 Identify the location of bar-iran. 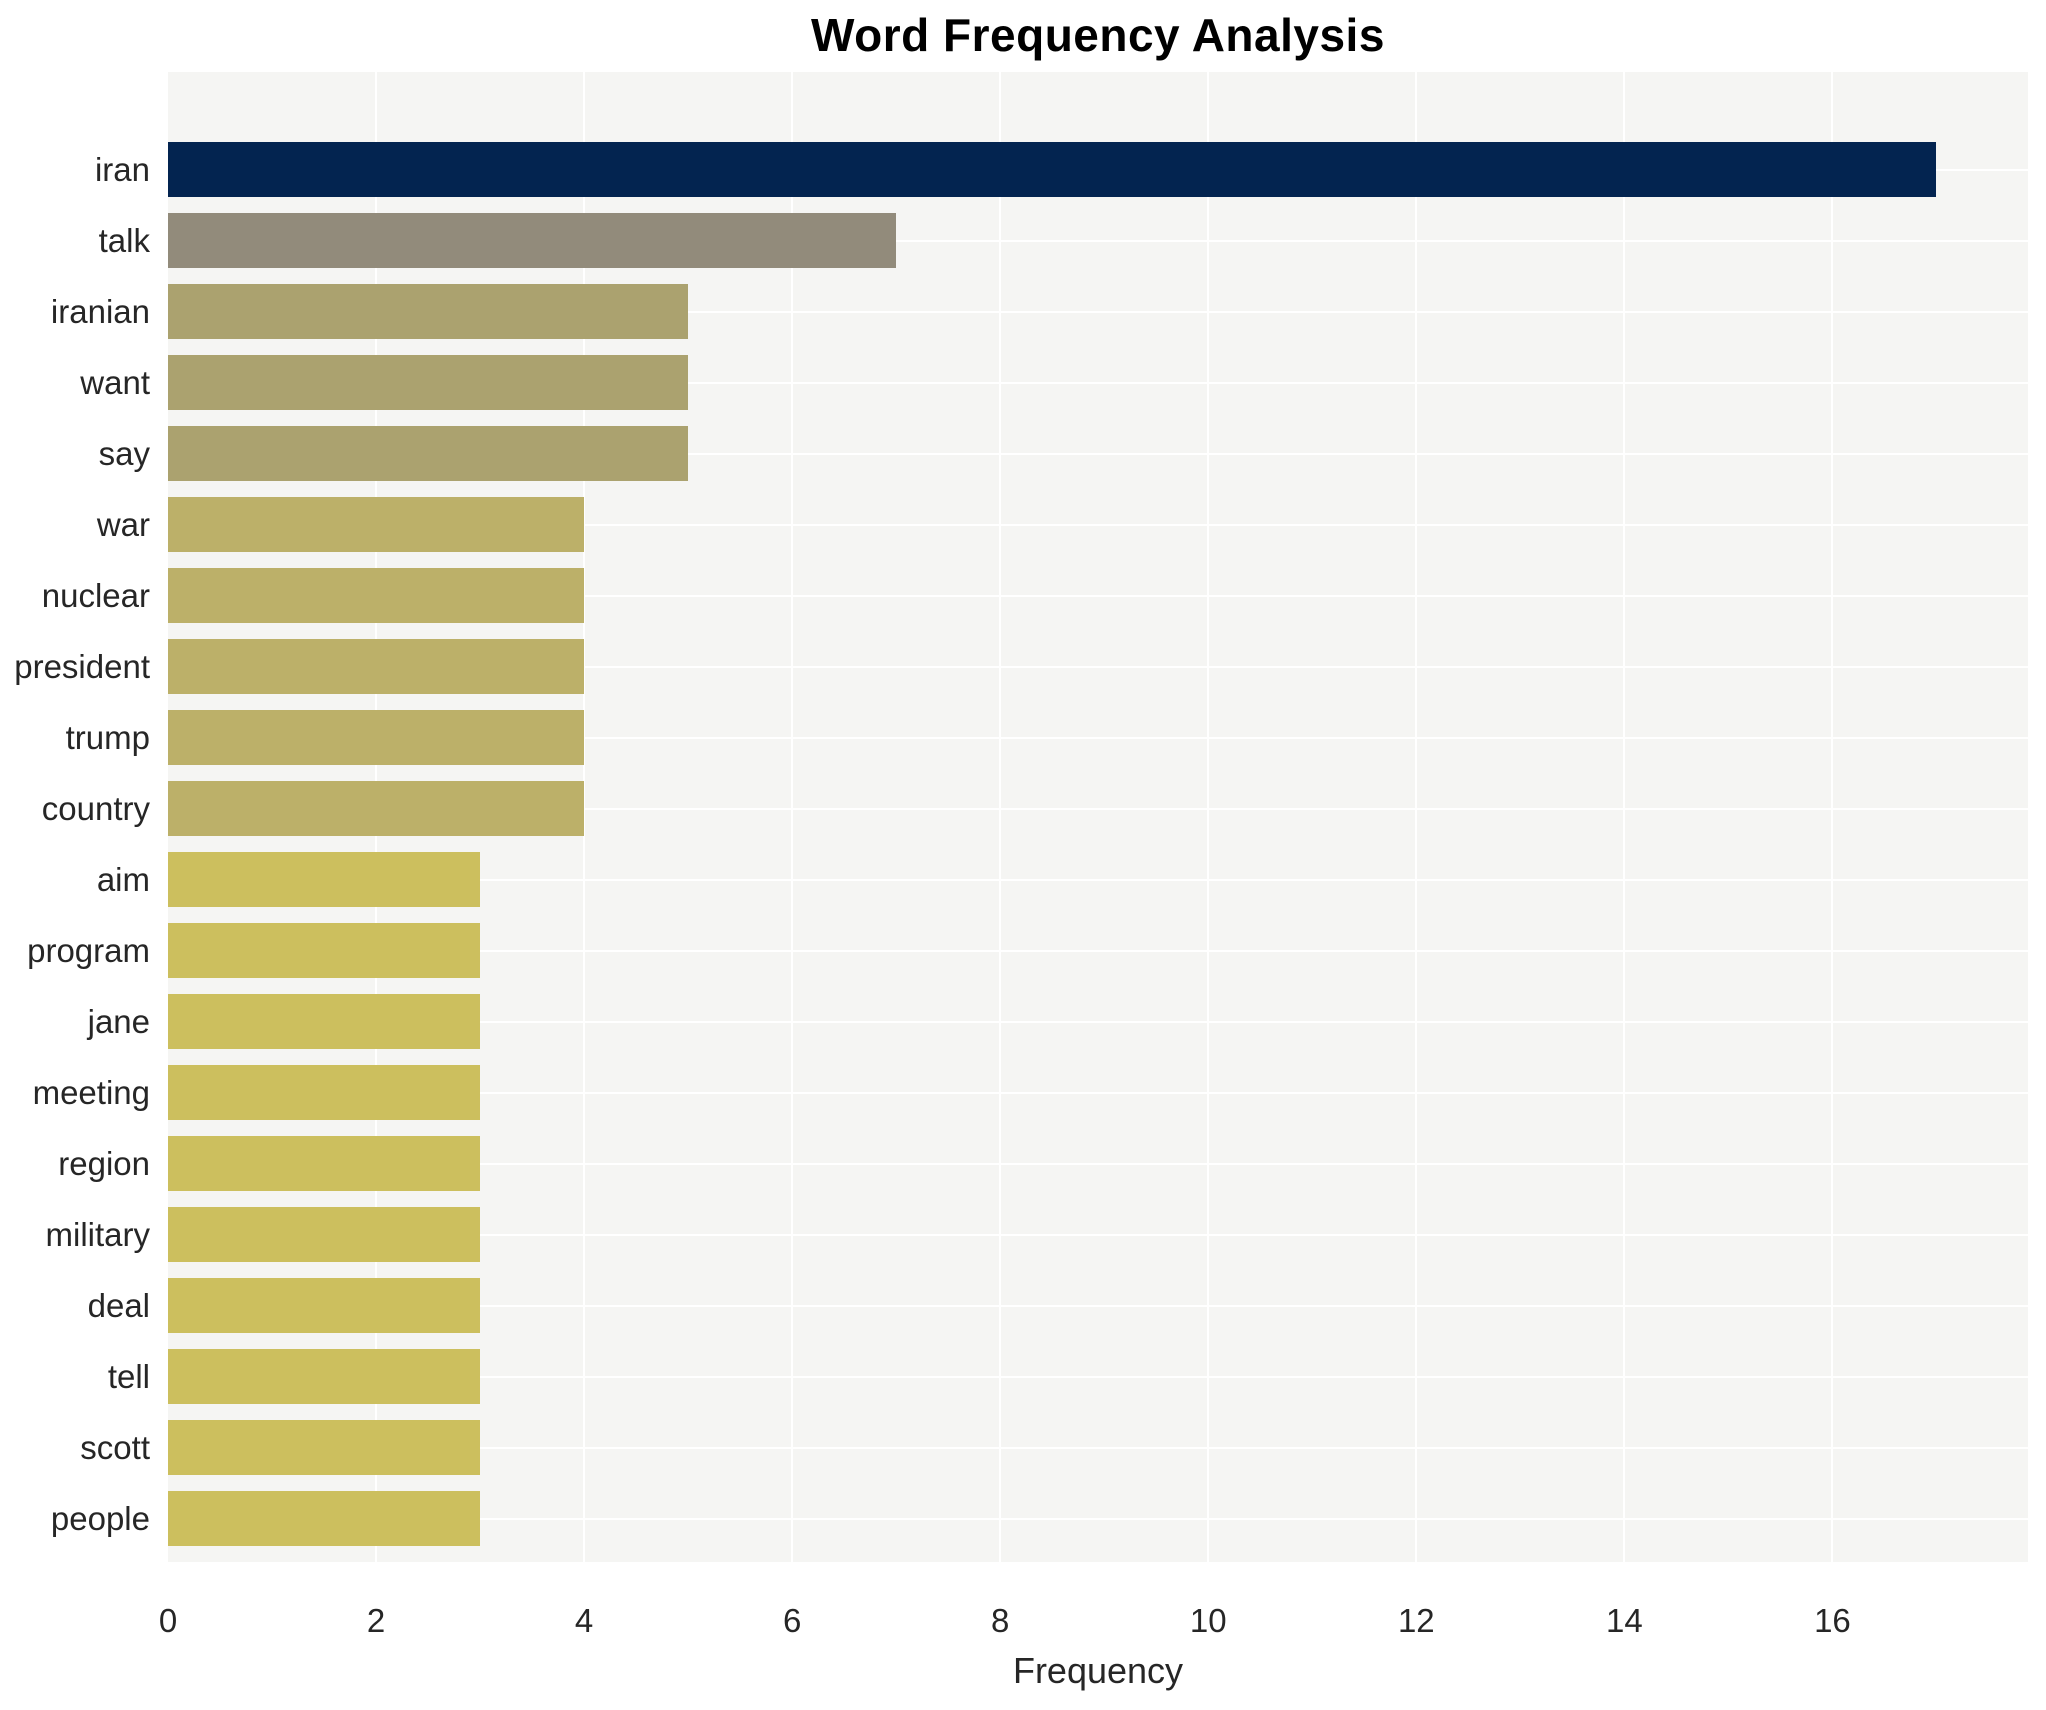
(1052, 169).